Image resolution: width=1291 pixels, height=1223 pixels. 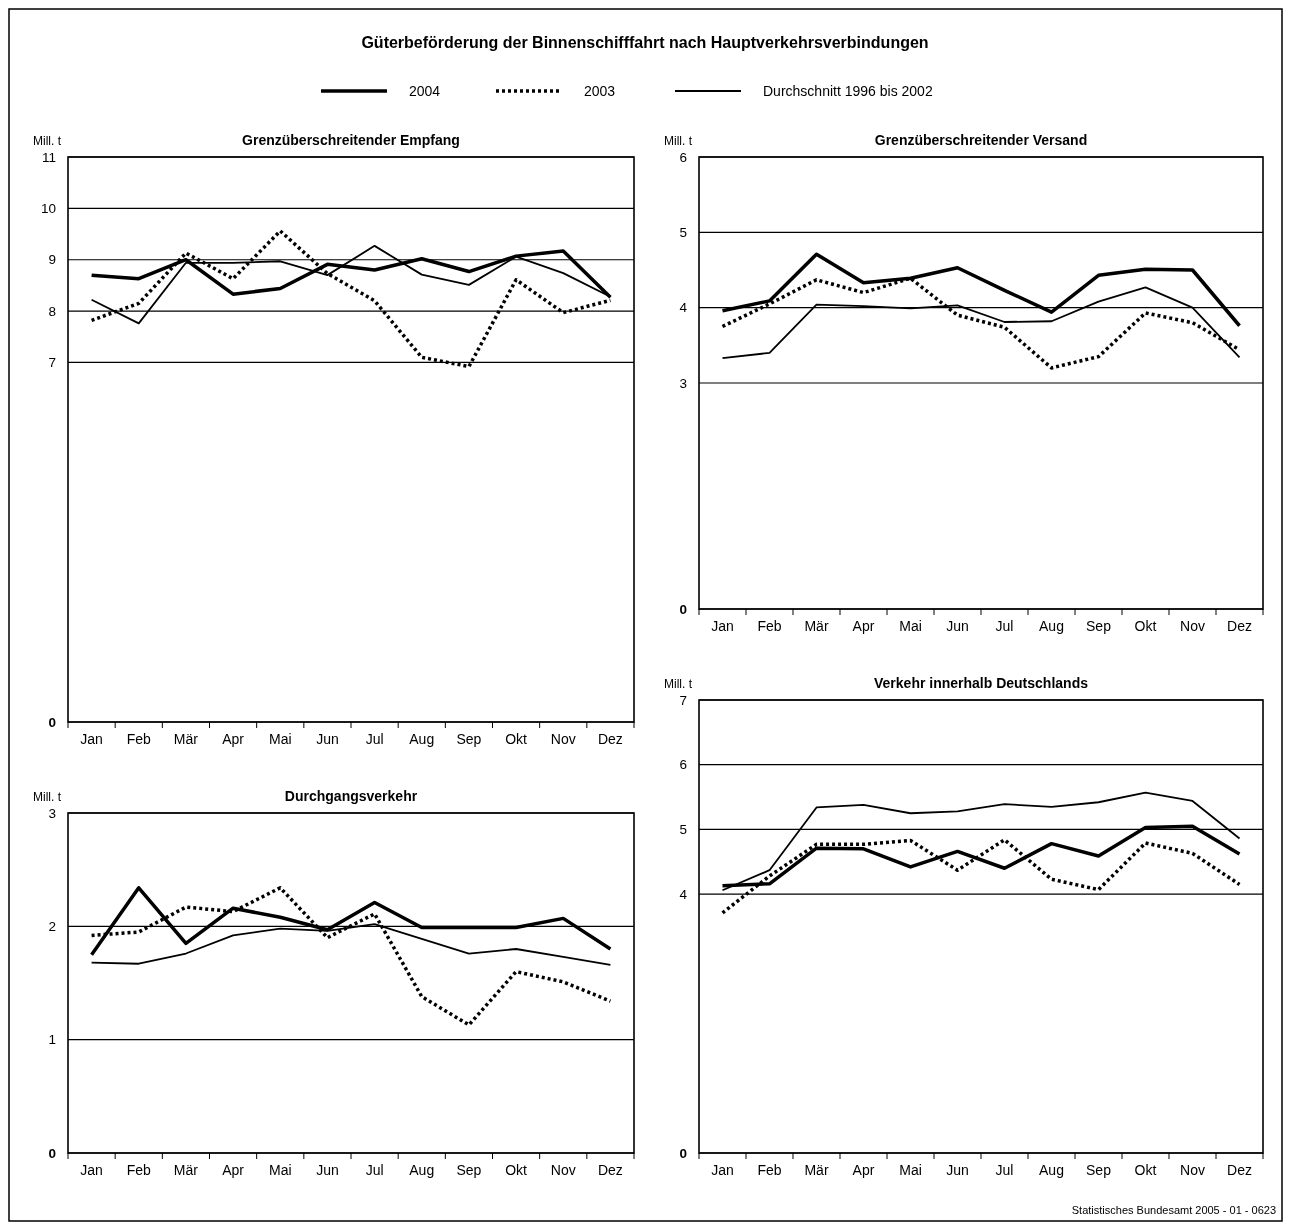 What do you see at coordinates (52, 260) in the screenshot?
I see `y-tick-label: 9` at bounding box center [52, 260].